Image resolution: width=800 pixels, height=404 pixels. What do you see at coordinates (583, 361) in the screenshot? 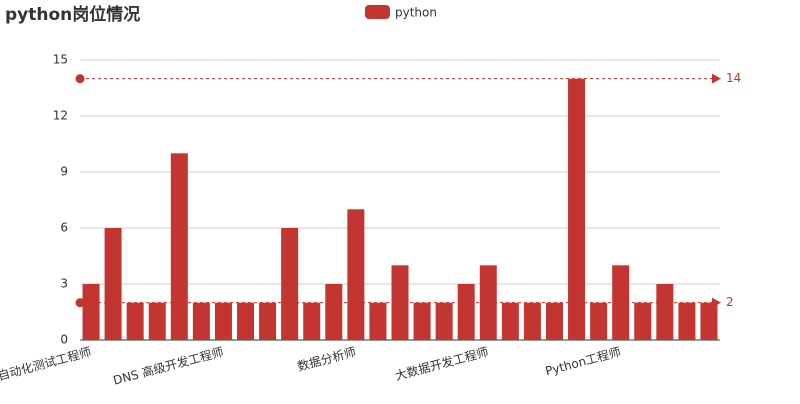
I see `x-tick-label: Python工程师` at bounding box center [583, 361].